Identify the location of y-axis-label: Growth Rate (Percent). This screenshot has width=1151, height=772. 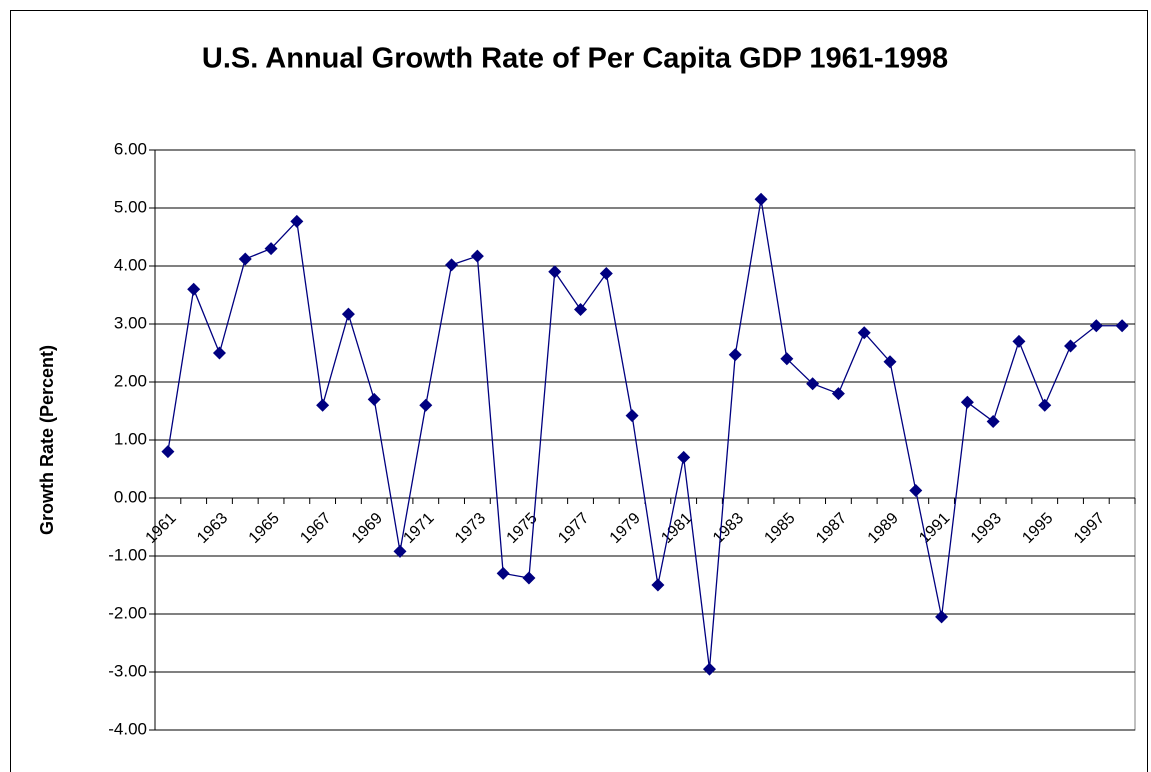
(47, 440).